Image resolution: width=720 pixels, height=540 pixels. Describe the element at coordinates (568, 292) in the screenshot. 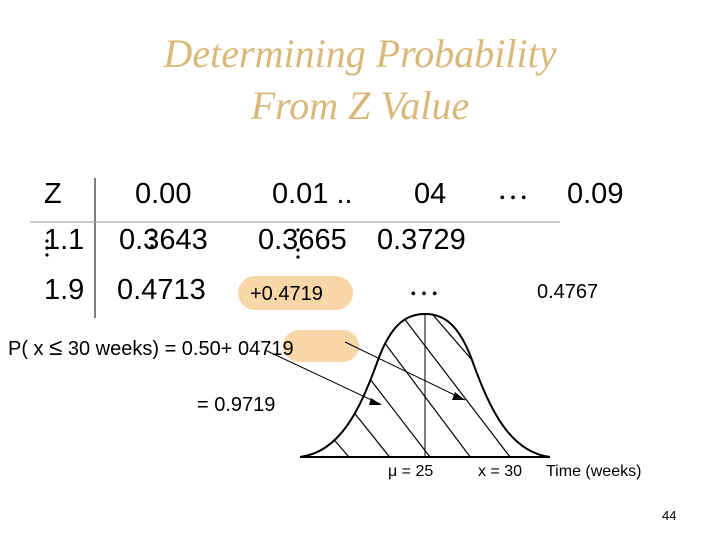

I see `row2-0-09: 0.4767` at that location.